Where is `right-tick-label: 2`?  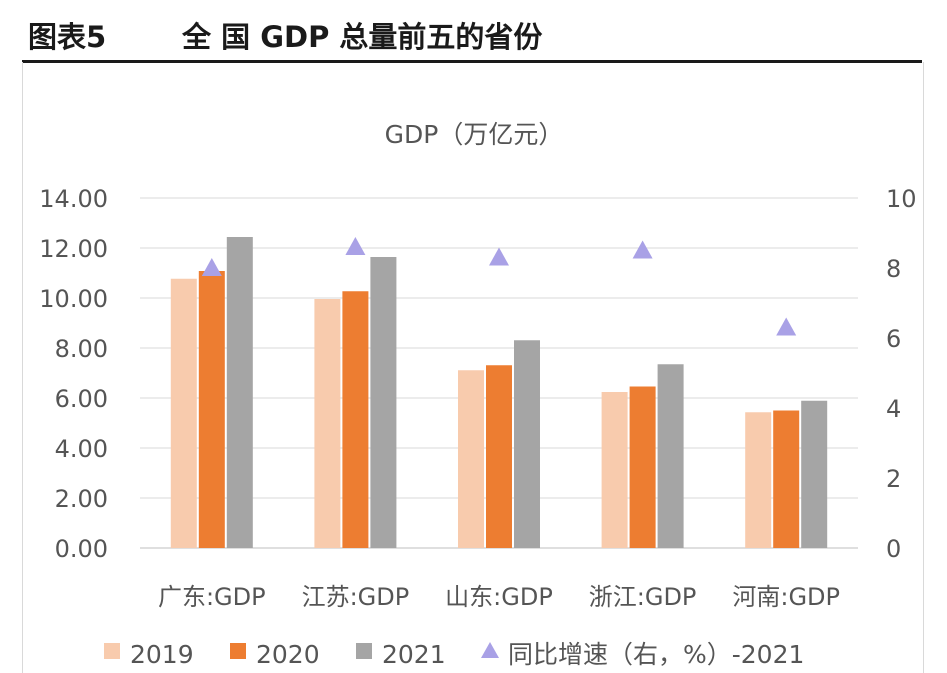
right-tick-label: 2 is located at coordinates (893, 479).